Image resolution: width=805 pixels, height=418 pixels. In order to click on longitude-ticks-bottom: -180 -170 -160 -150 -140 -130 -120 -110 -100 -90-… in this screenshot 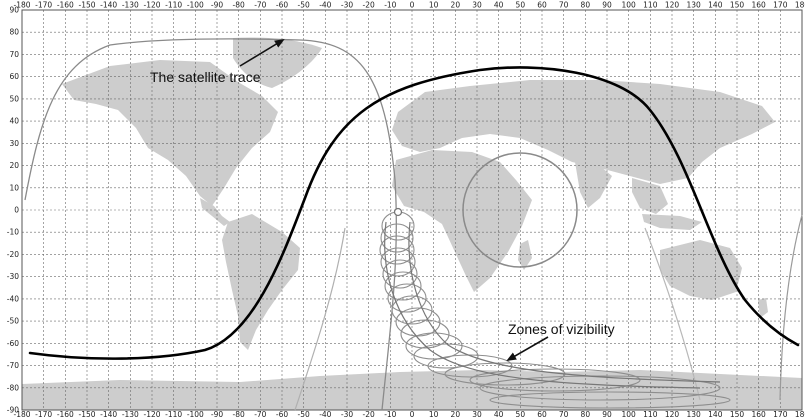, I will do `click(409, 414)`.